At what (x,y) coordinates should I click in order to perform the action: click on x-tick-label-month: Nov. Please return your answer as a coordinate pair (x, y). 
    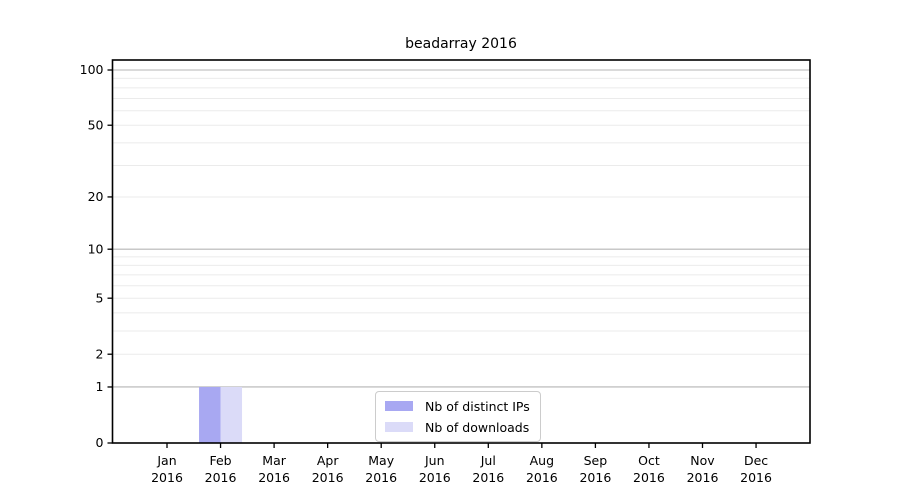
    Looking at the image, I should click on (702, 460).